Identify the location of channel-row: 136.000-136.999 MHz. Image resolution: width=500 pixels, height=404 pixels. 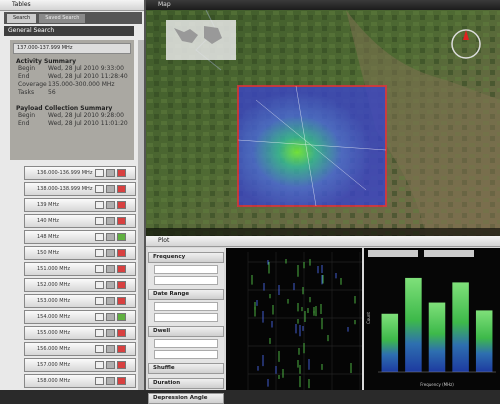
(80, 173).